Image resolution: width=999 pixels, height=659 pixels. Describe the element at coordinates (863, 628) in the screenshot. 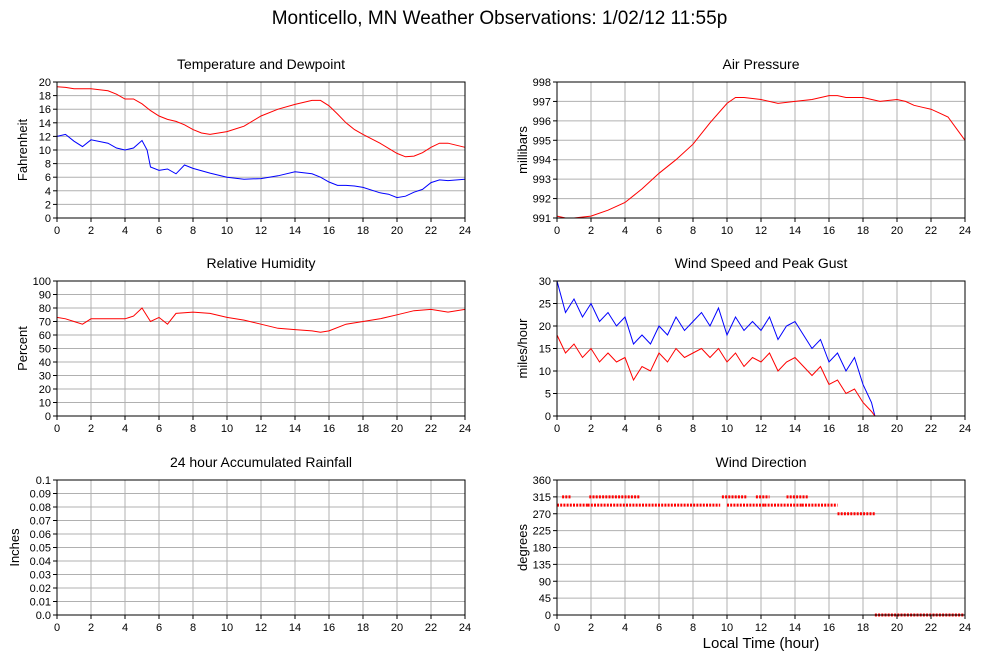

I see `direction-x-tick-label: 18` at that location.